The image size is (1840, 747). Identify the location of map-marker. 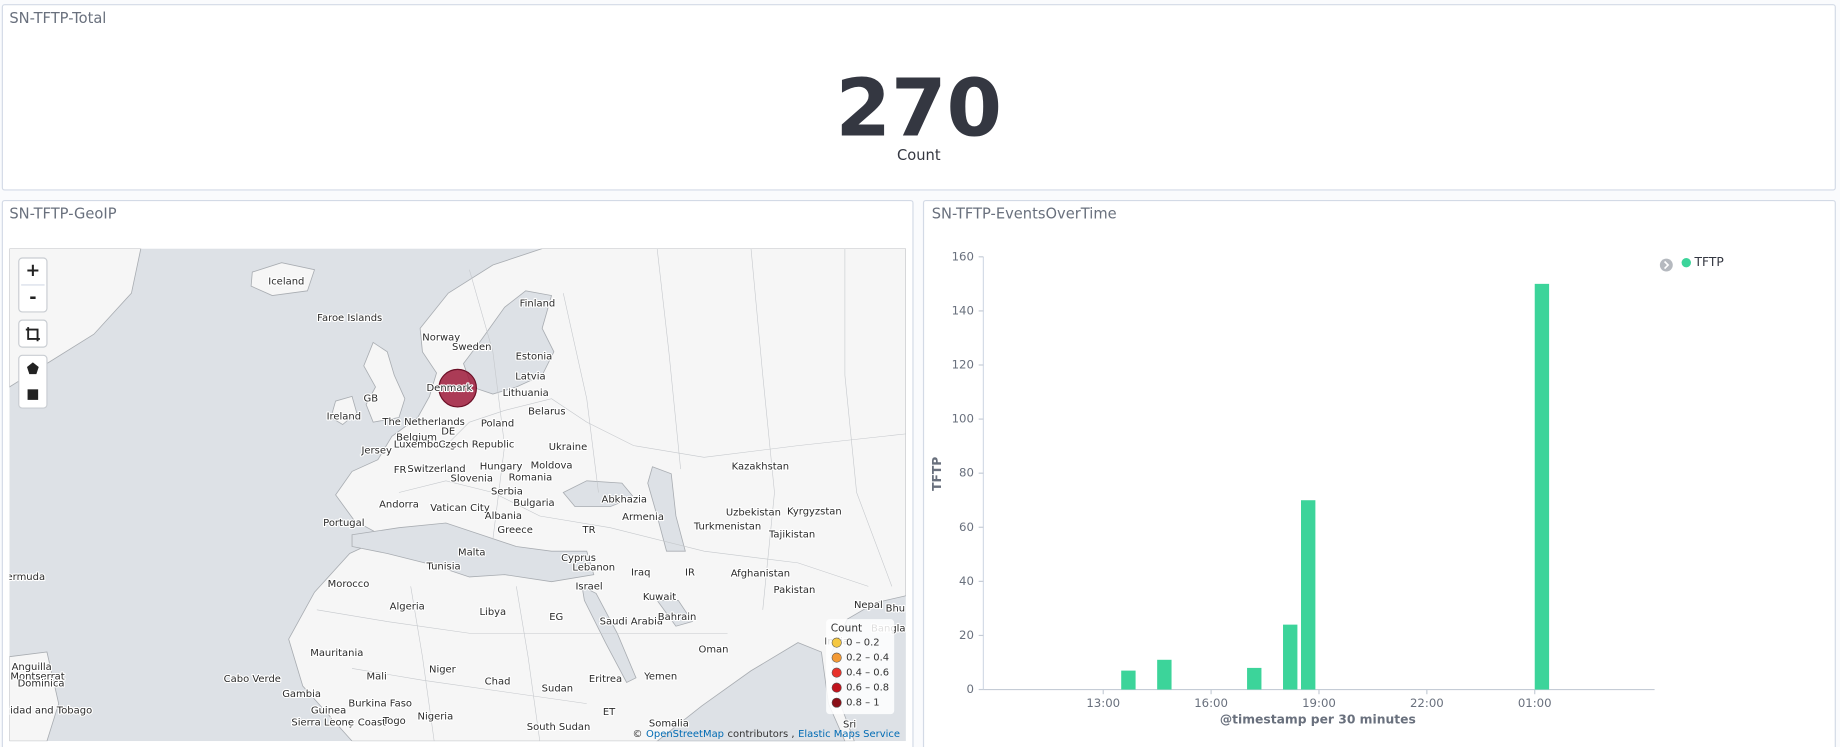
(458, 388).